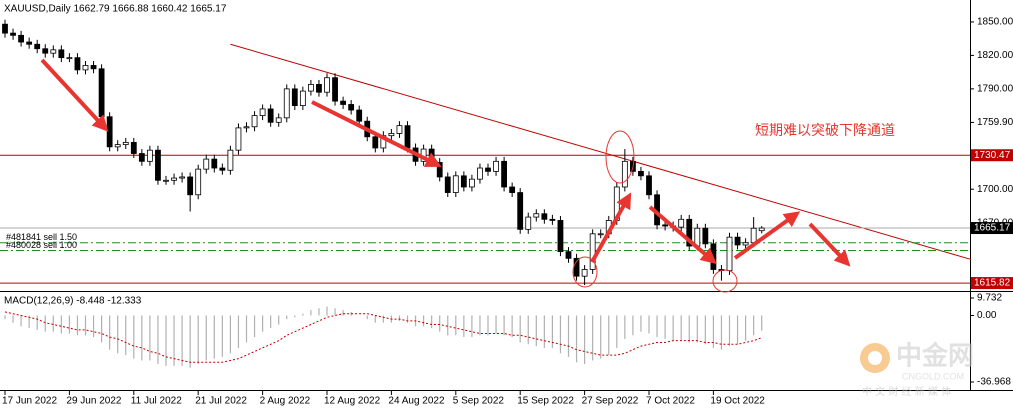 This screenshot has width=1013, height=411. I want to click on x-tick-label: 17 Jun 2022, so click(29, 401).